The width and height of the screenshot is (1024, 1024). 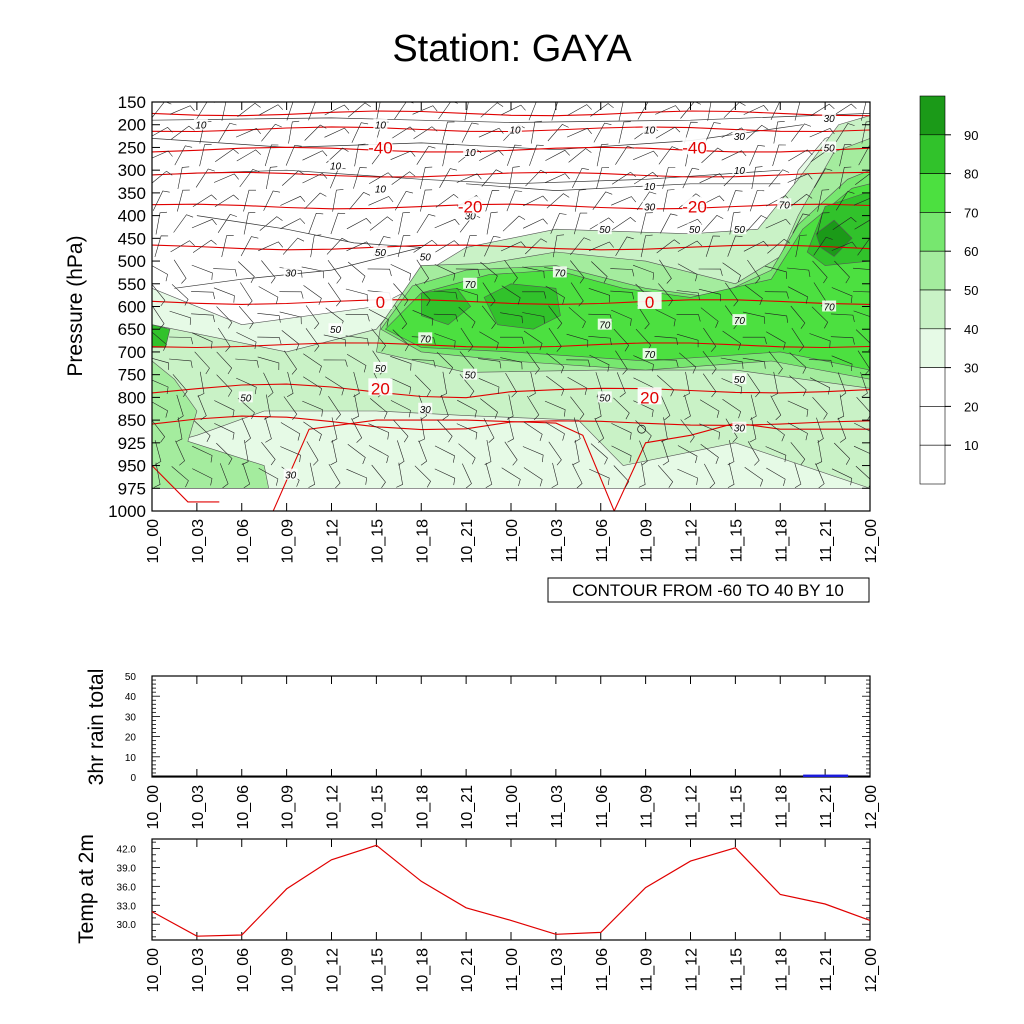 I want to click on y-tick-label: 600, so click(x=132, y=307).